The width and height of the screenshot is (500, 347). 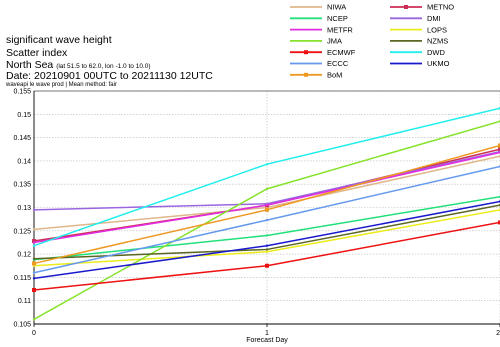 What do you see at coordinates (334, 41) in the screenshot?
I see `legend-label-jma: JMA` at bounding box center [334, 41].